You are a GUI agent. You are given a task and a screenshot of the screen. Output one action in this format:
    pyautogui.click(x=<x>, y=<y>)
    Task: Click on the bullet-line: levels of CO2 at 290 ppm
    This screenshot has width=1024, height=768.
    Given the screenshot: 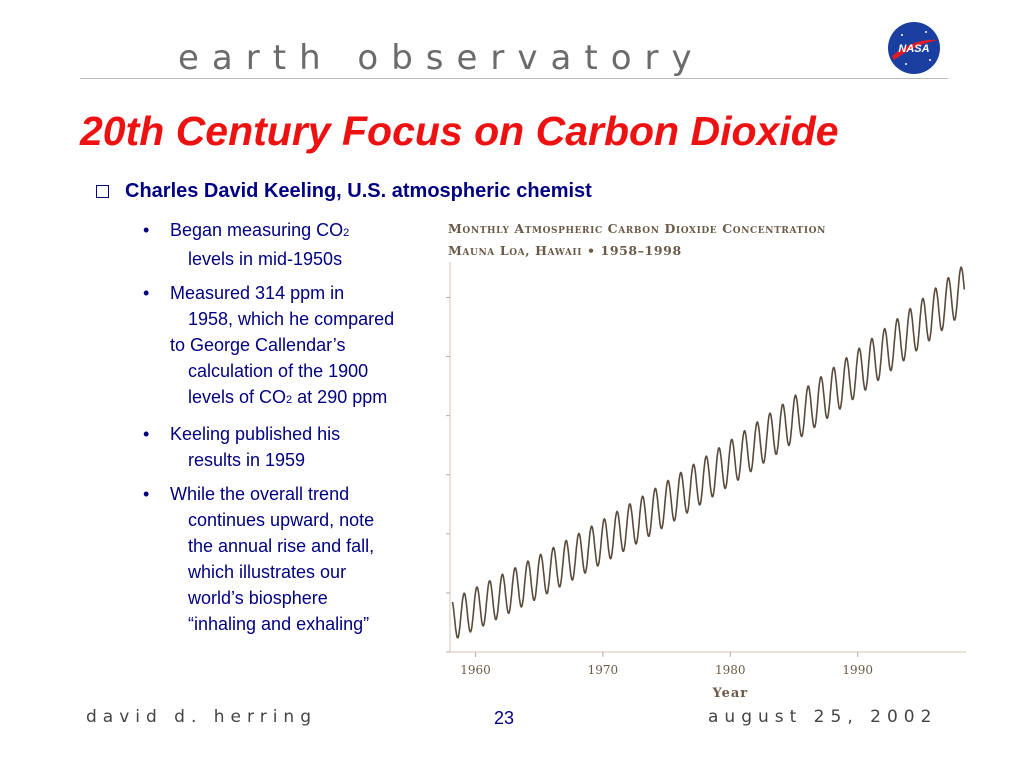 What is the action you would take?
    pyautogui.click(x=288, y=397)
    